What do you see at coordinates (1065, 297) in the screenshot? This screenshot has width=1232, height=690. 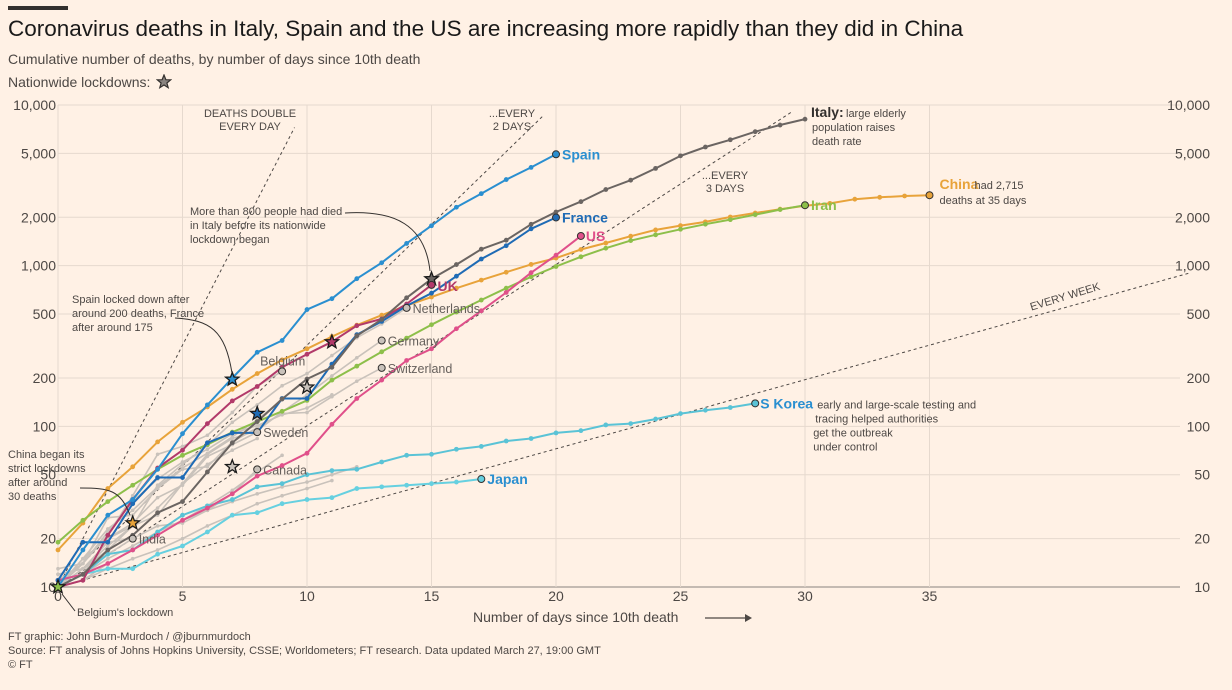 I see `reference-line-label: EVERY WEEK` at bounding box center [1065, 297].